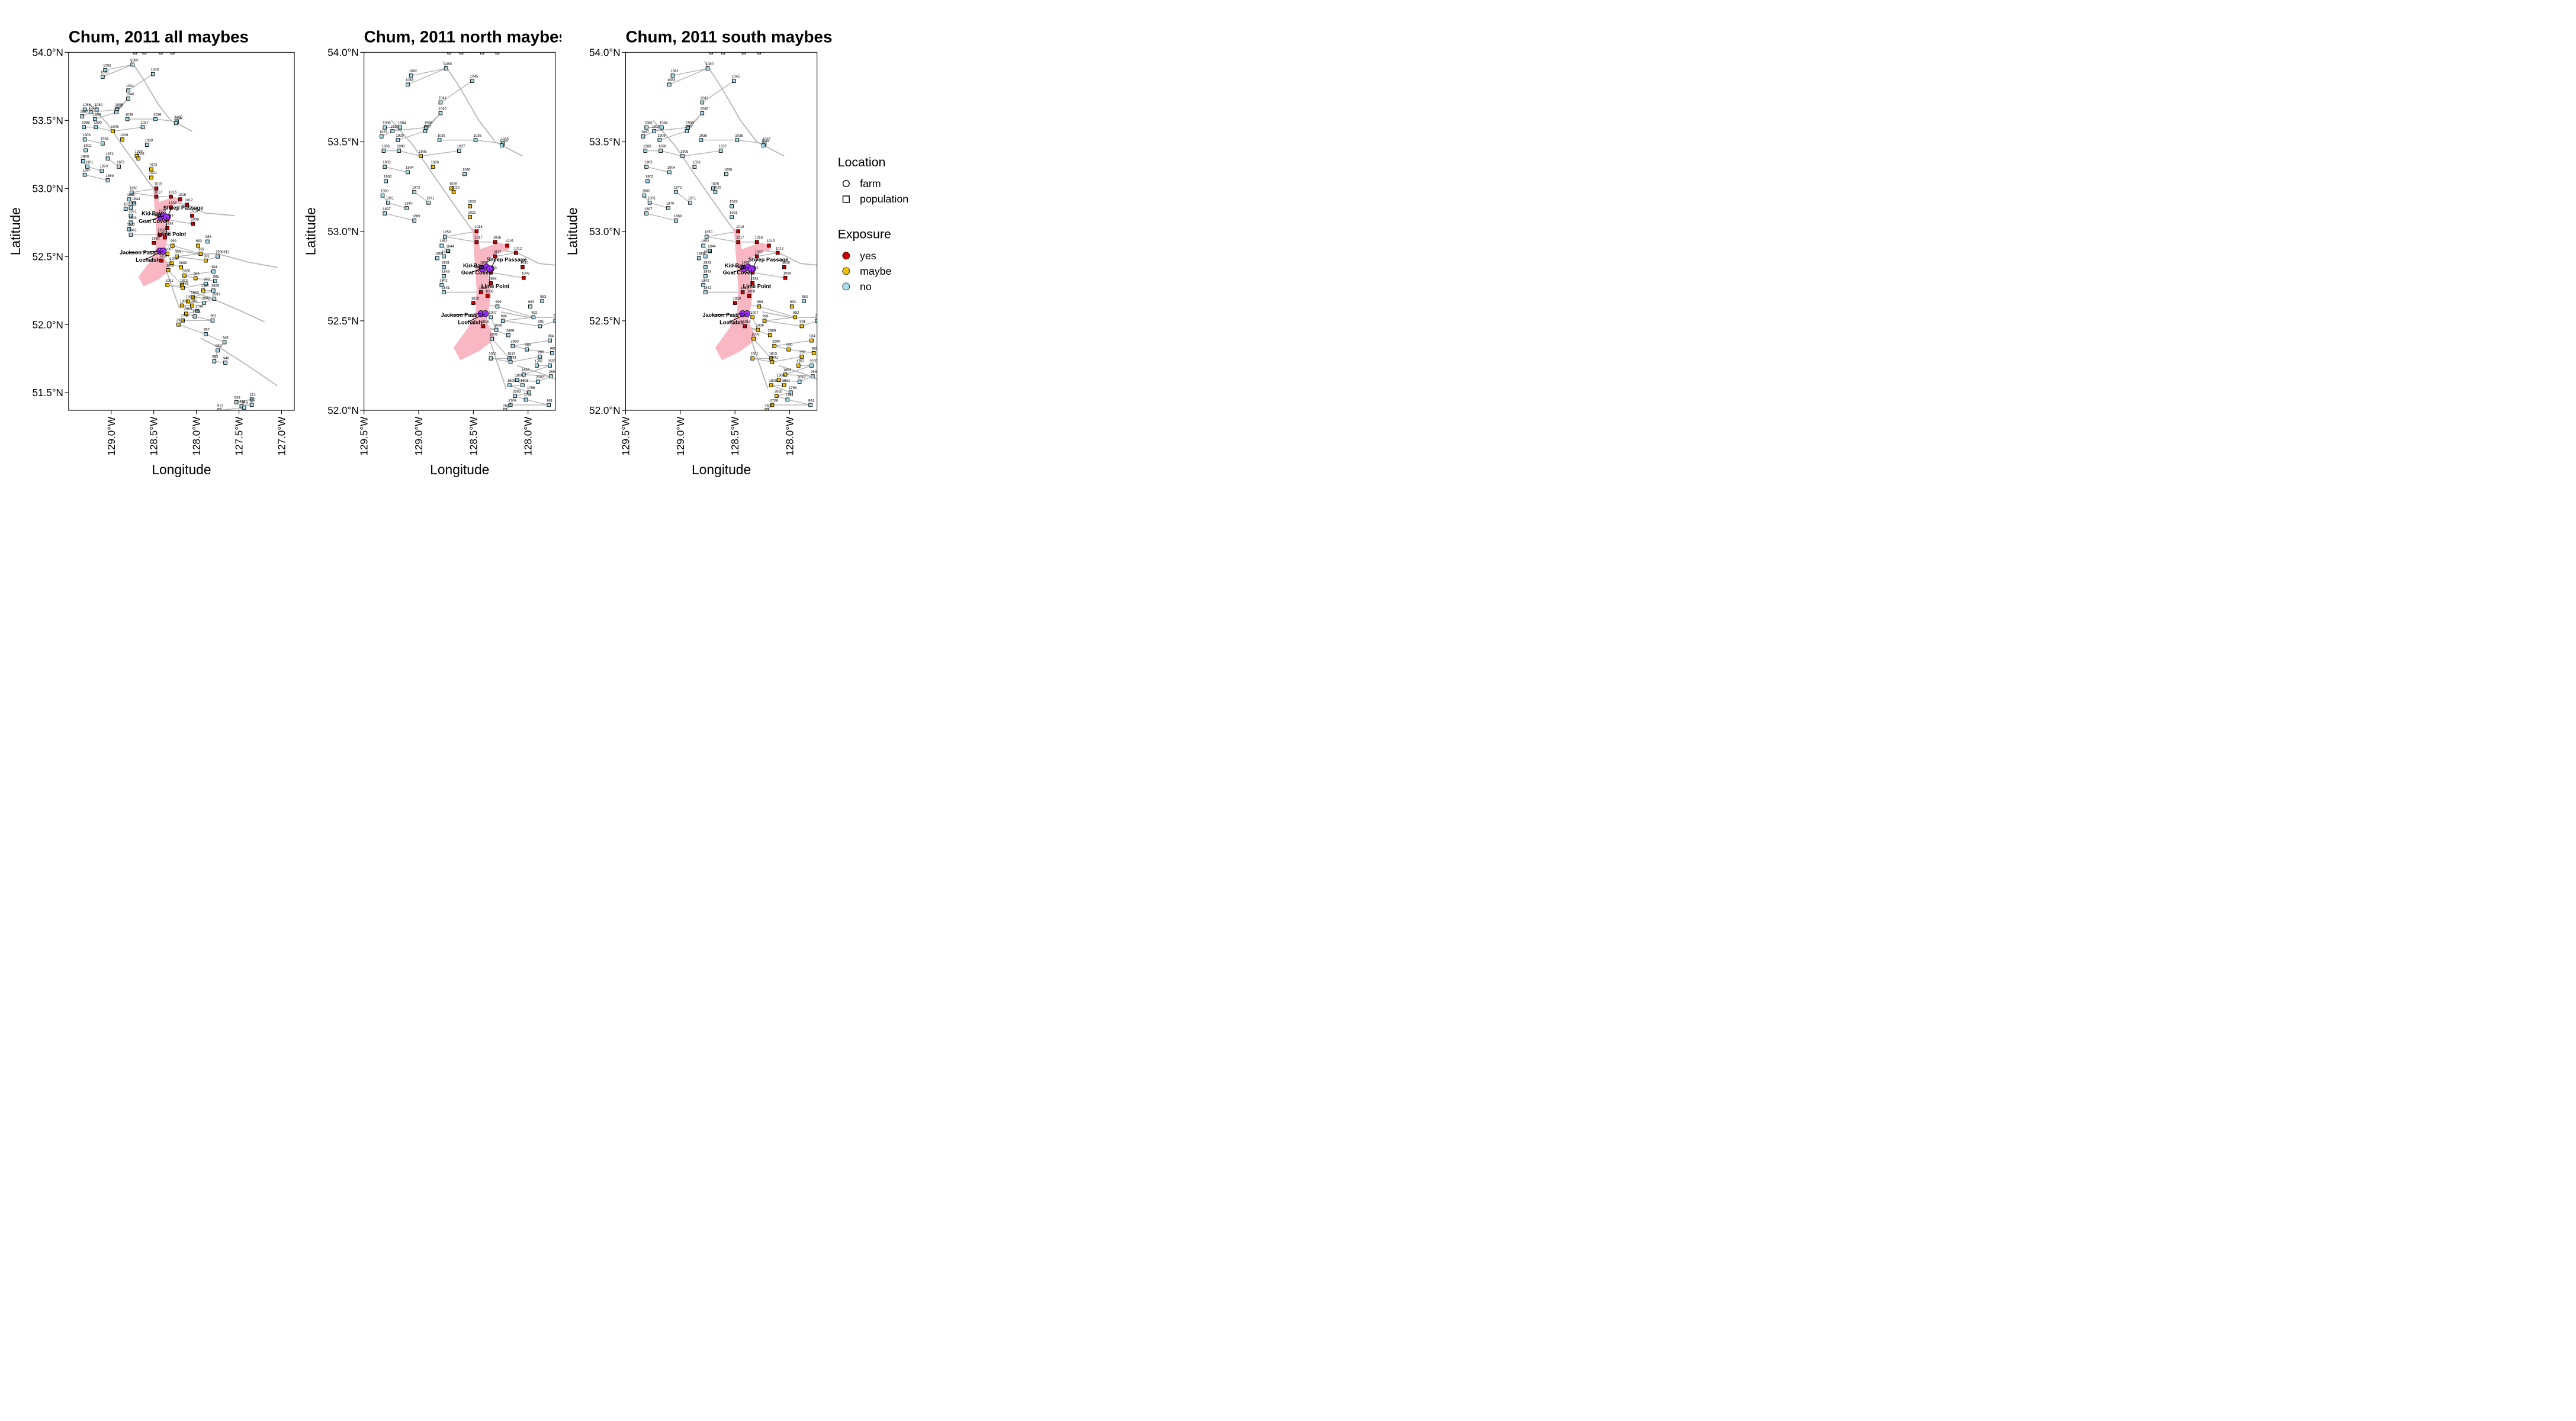  What do you see at coordinates (163, 212) in the screenshot?
I see `population-label-1836: 1836` at bounding box center [163, 212].